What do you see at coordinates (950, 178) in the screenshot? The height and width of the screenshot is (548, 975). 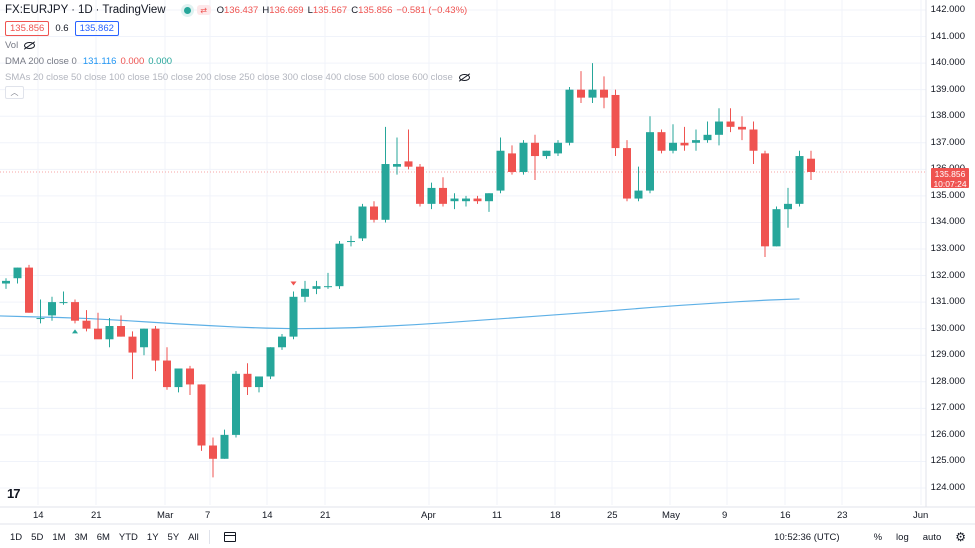 I see `last-price-badge: 135.856 10:07:24` at bounding box center [950, 178].